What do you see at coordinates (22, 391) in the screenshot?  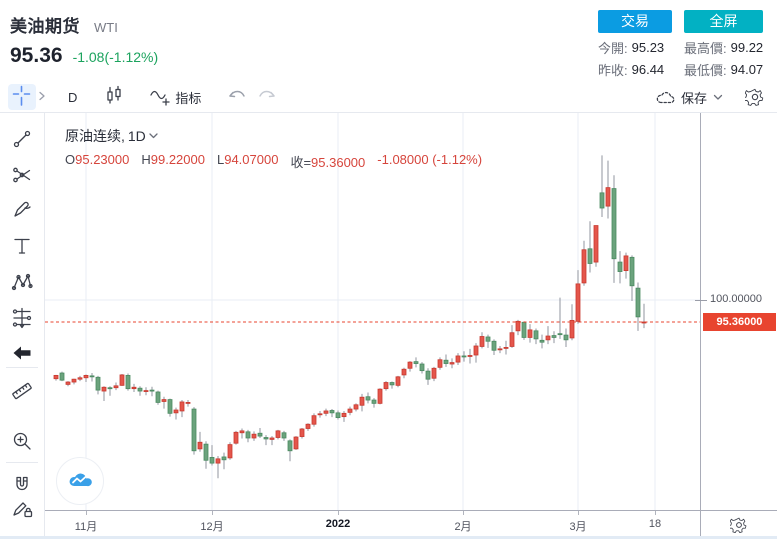 I see `ruler-tool` at bounding box center [22, 391].